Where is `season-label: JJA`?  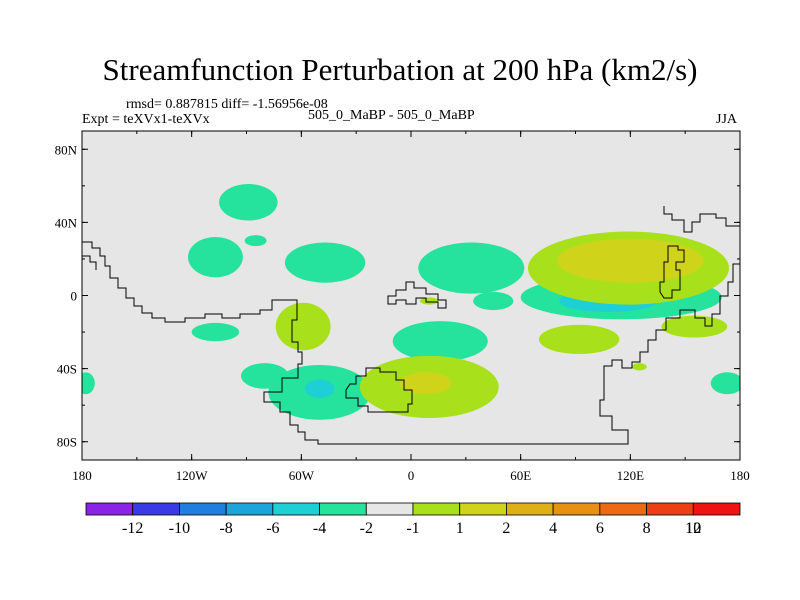
season-label: JJA is located at coordinates (727, 119).